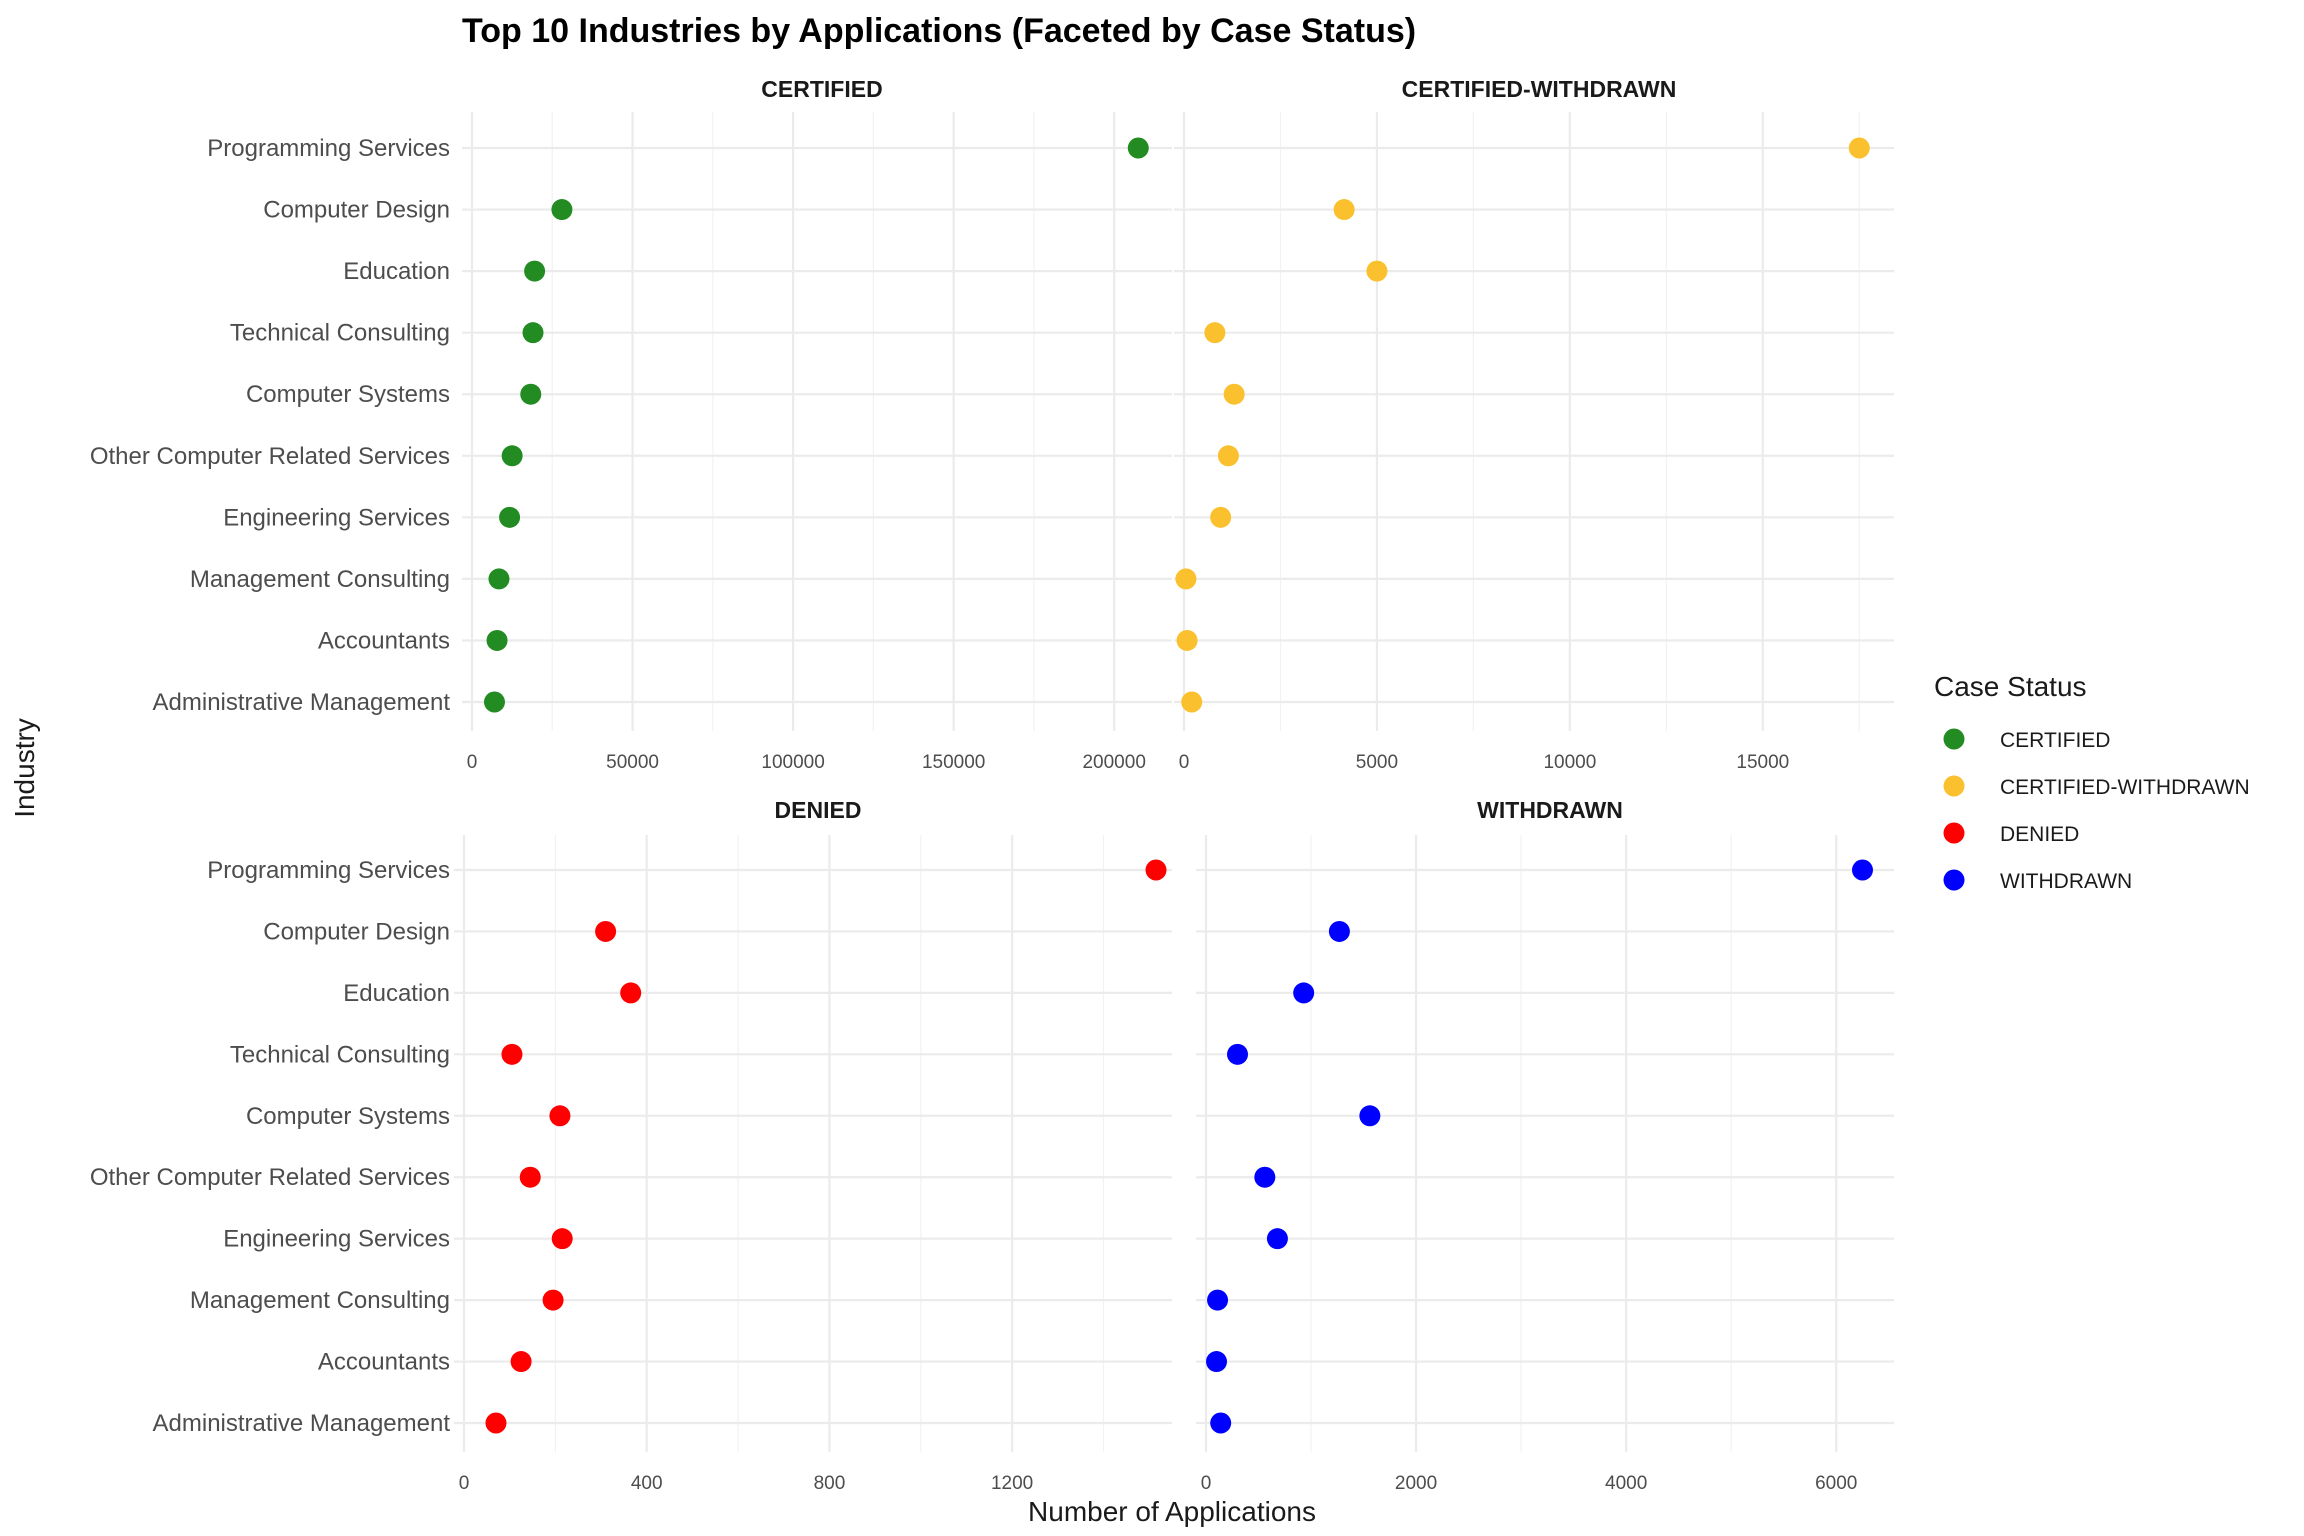  I want to click on x-tick-label: 10000, so click(1569, 762).